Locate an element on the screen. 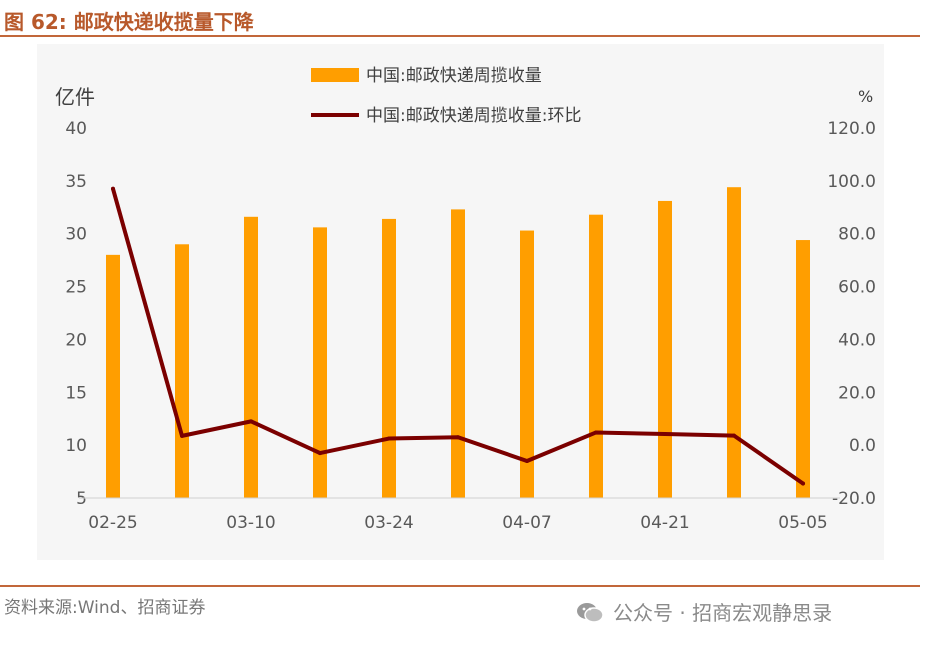 This screenshot has height=649, width=926. left-axis-unit: 亿件 is located at coordinates (75, 97).